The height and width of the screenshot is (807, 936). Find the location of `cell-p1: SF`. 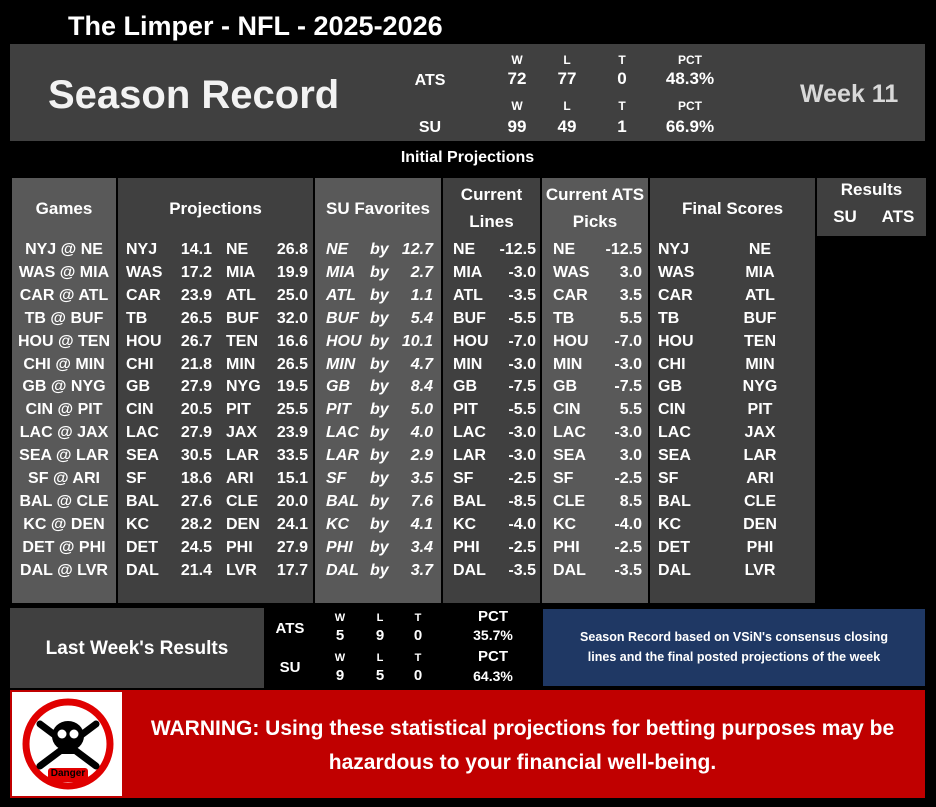

cell-p1: SF is located at coordinates (136, 478).